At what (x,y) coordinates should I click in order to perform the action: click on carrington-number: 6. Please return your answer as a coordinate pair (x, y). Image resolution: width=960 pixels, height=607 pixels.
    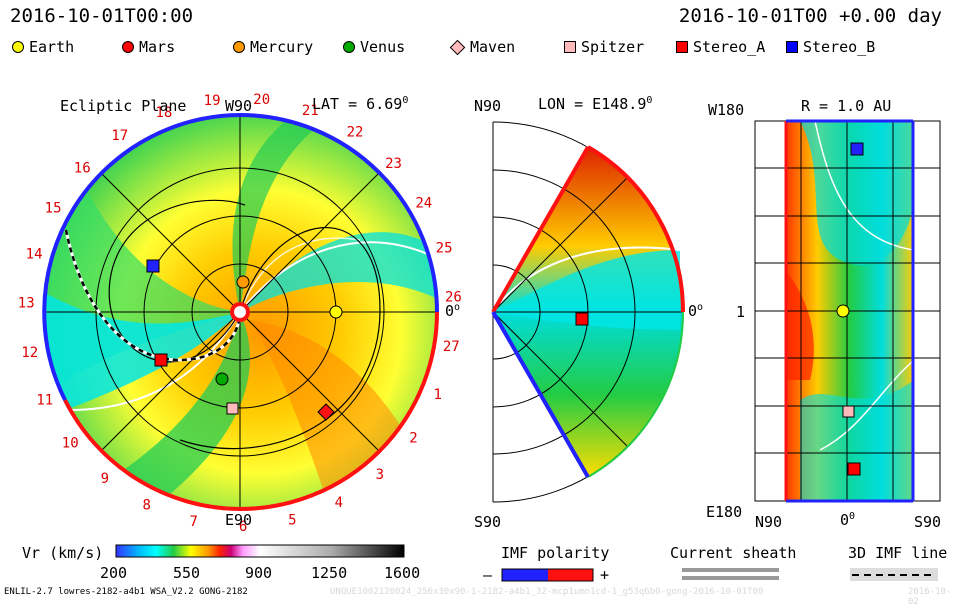
    Looking at the image, I should click on (243, 527).